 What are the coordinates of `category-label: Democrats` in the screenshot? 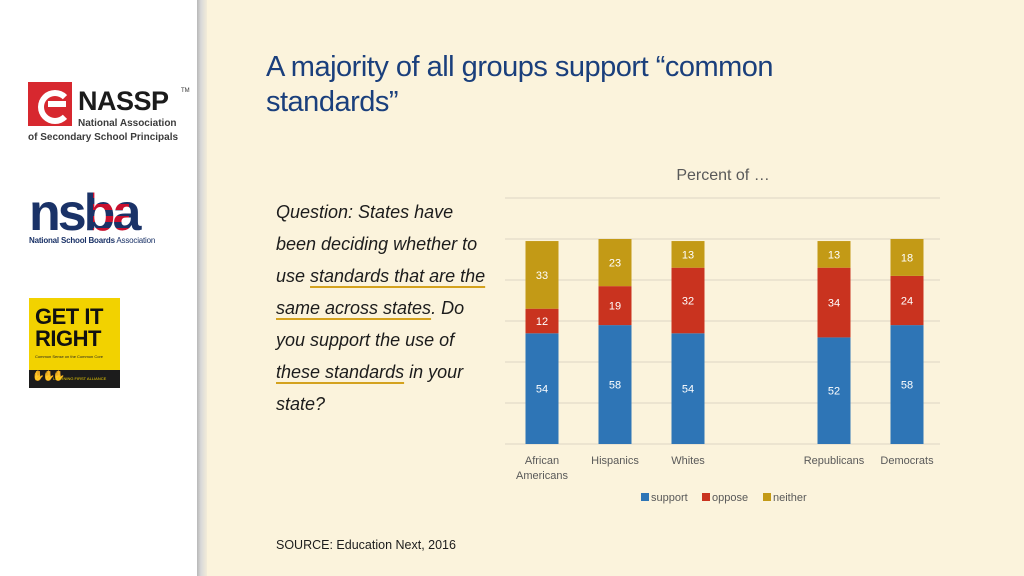 It's located at (907, 461).